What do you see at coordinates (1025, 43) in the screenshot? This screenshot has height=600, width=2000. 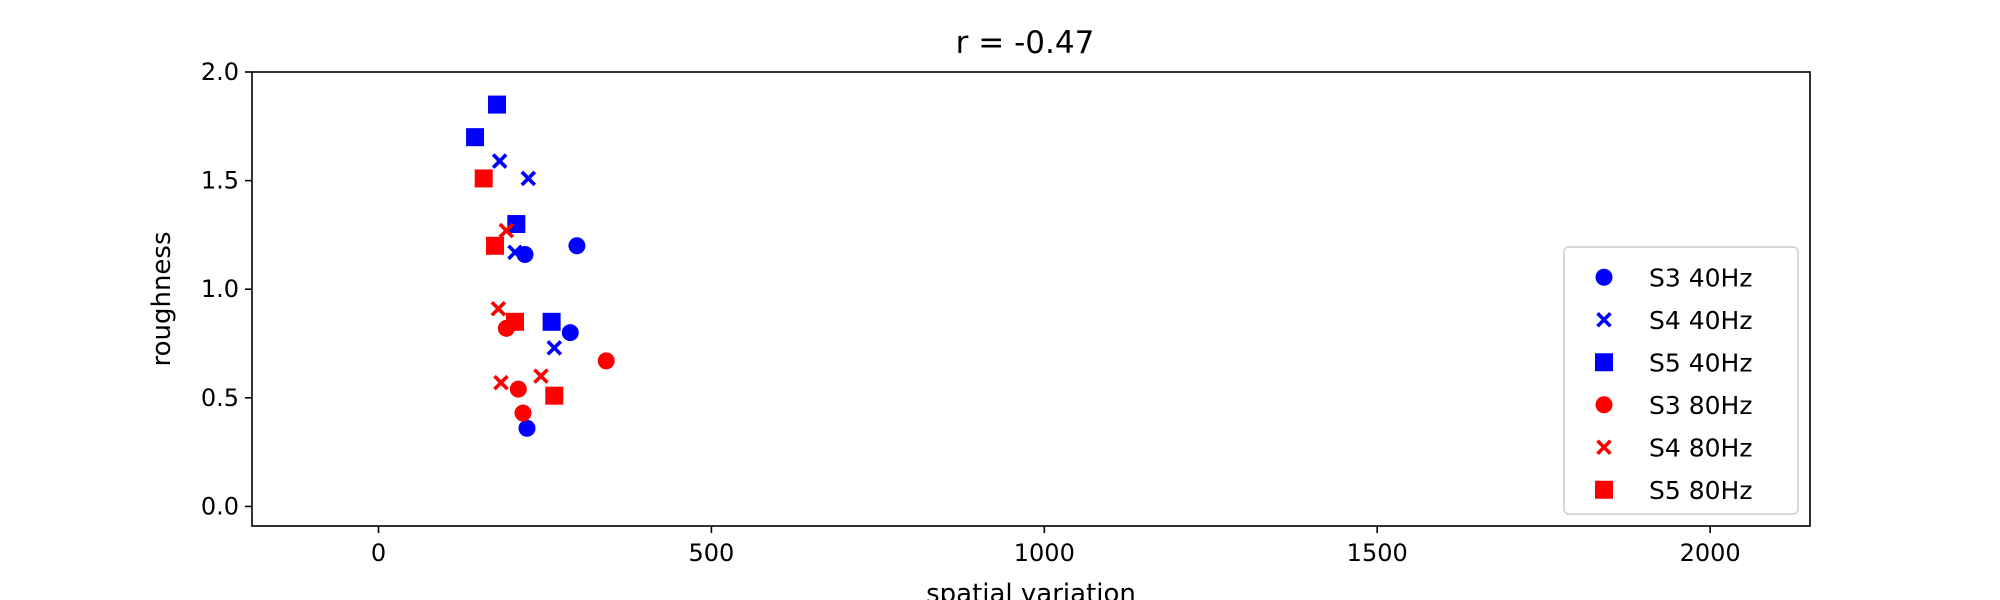 I see `chart-title: r = -0.47` at bounding box center [1025, 43].